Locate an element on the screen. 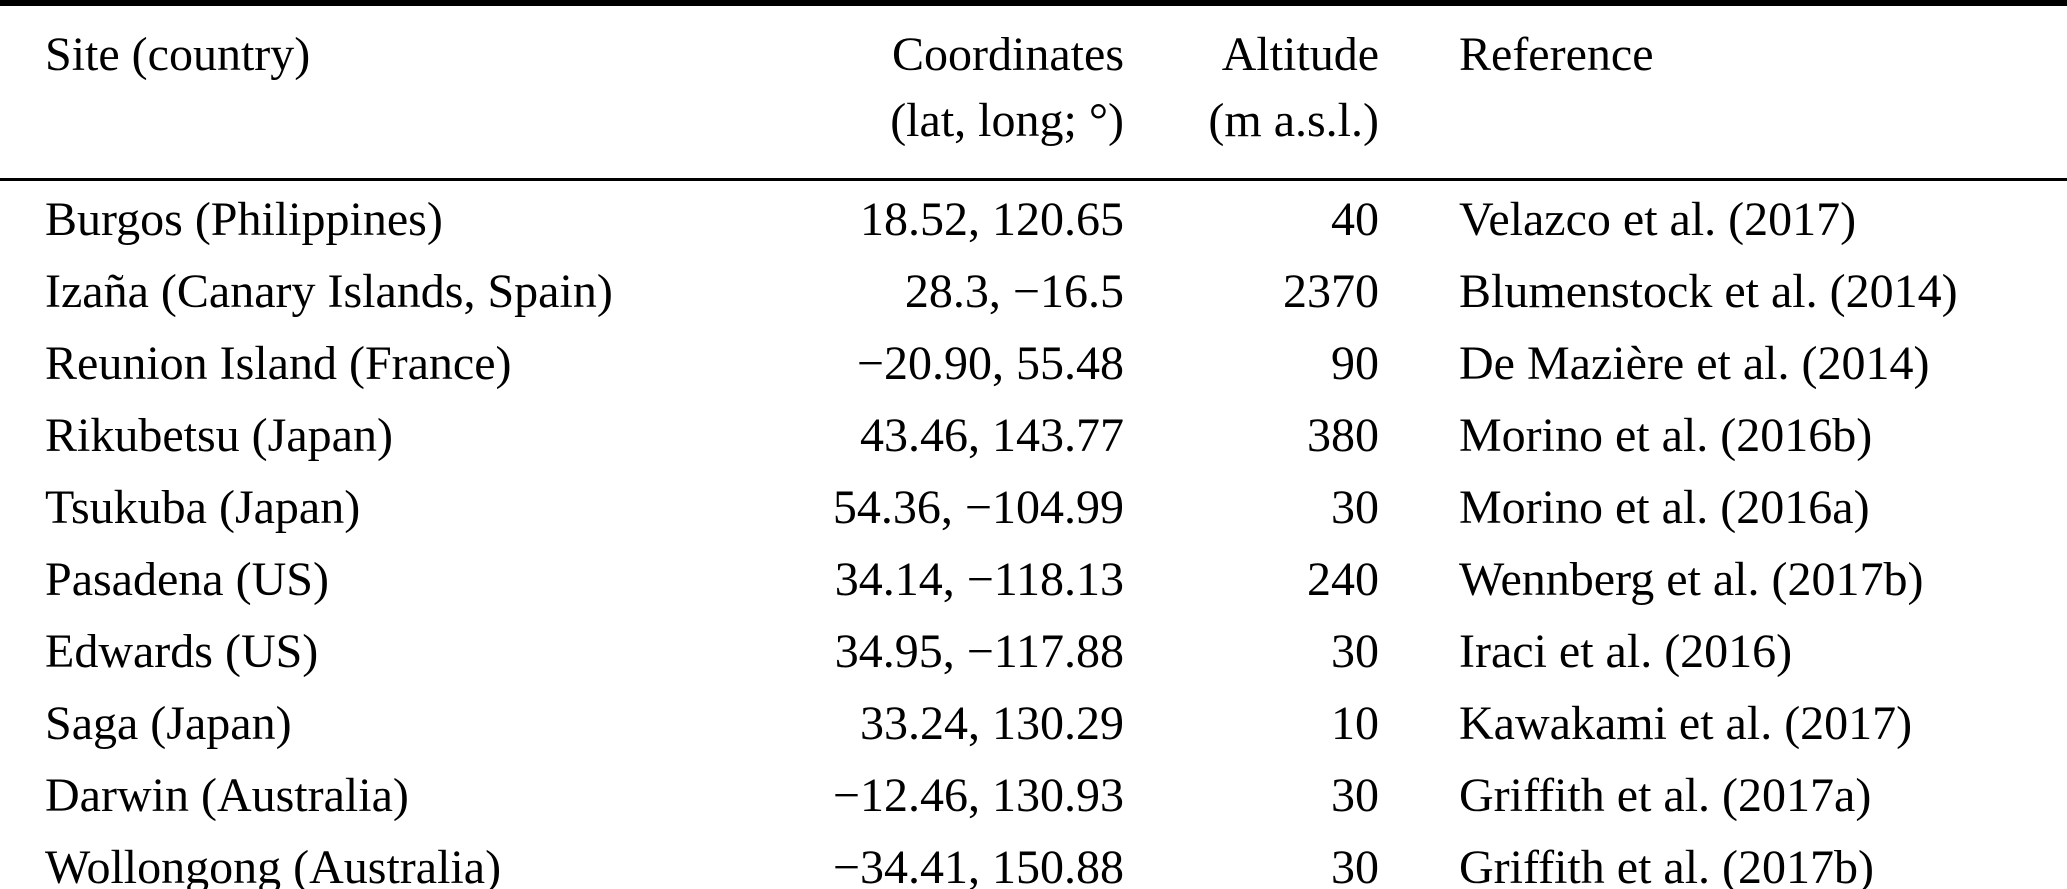 Image resolution: width=2067 pixels, height=889 pixels. altitude-cell: 380 is located at coordinates (1343, 435).